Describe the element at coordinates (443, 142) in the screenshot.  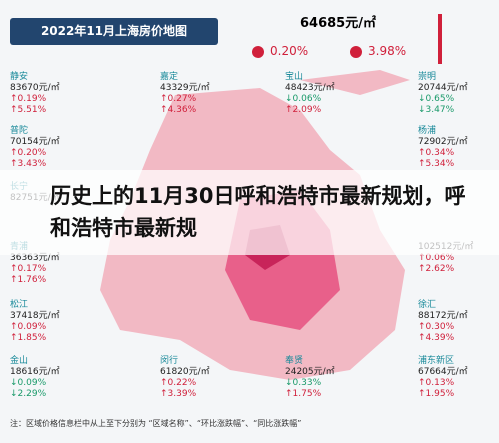
I see `district-price: 72902元/㎡` at that location.